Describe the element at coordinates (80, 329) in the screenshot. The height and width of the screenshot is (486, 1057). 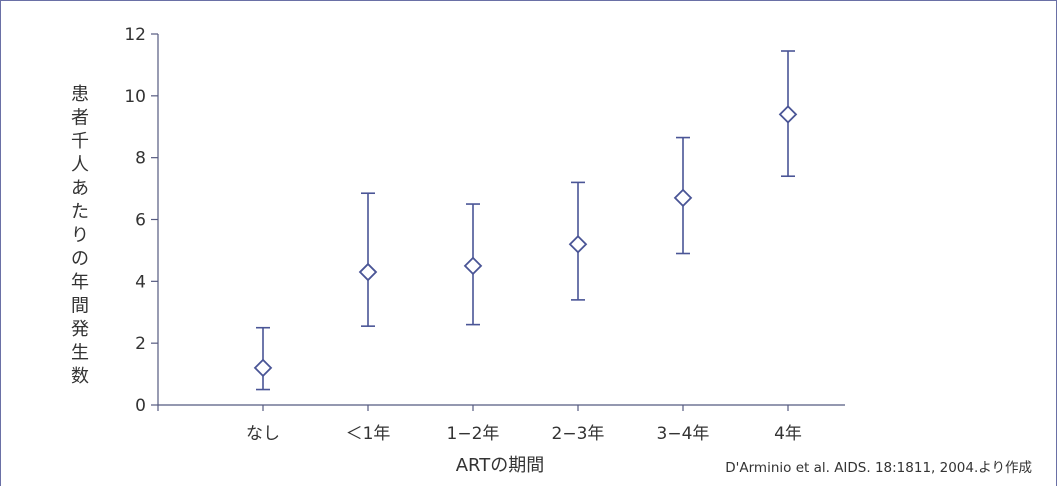
I see `y-axis-title-char: 発` at that location.